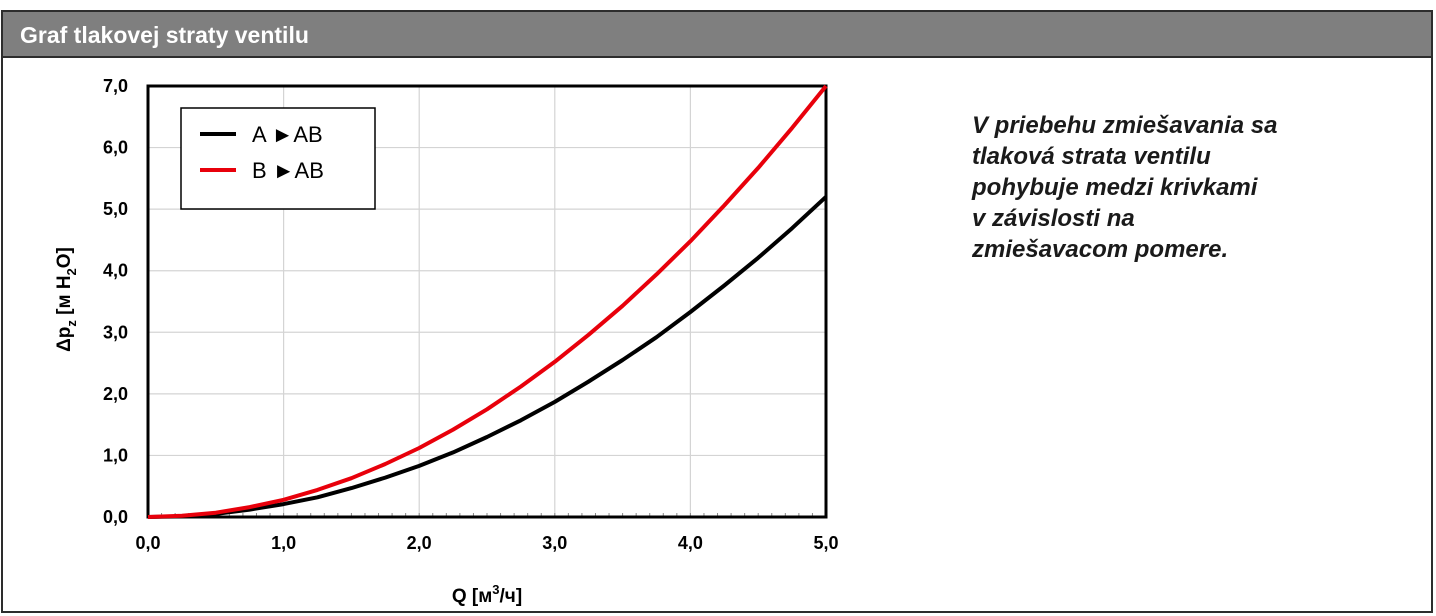 Image resolution: width=1436 pixels, height=616 pixels. I want to click on y-tick-label: 2,0, so click(115, 394).